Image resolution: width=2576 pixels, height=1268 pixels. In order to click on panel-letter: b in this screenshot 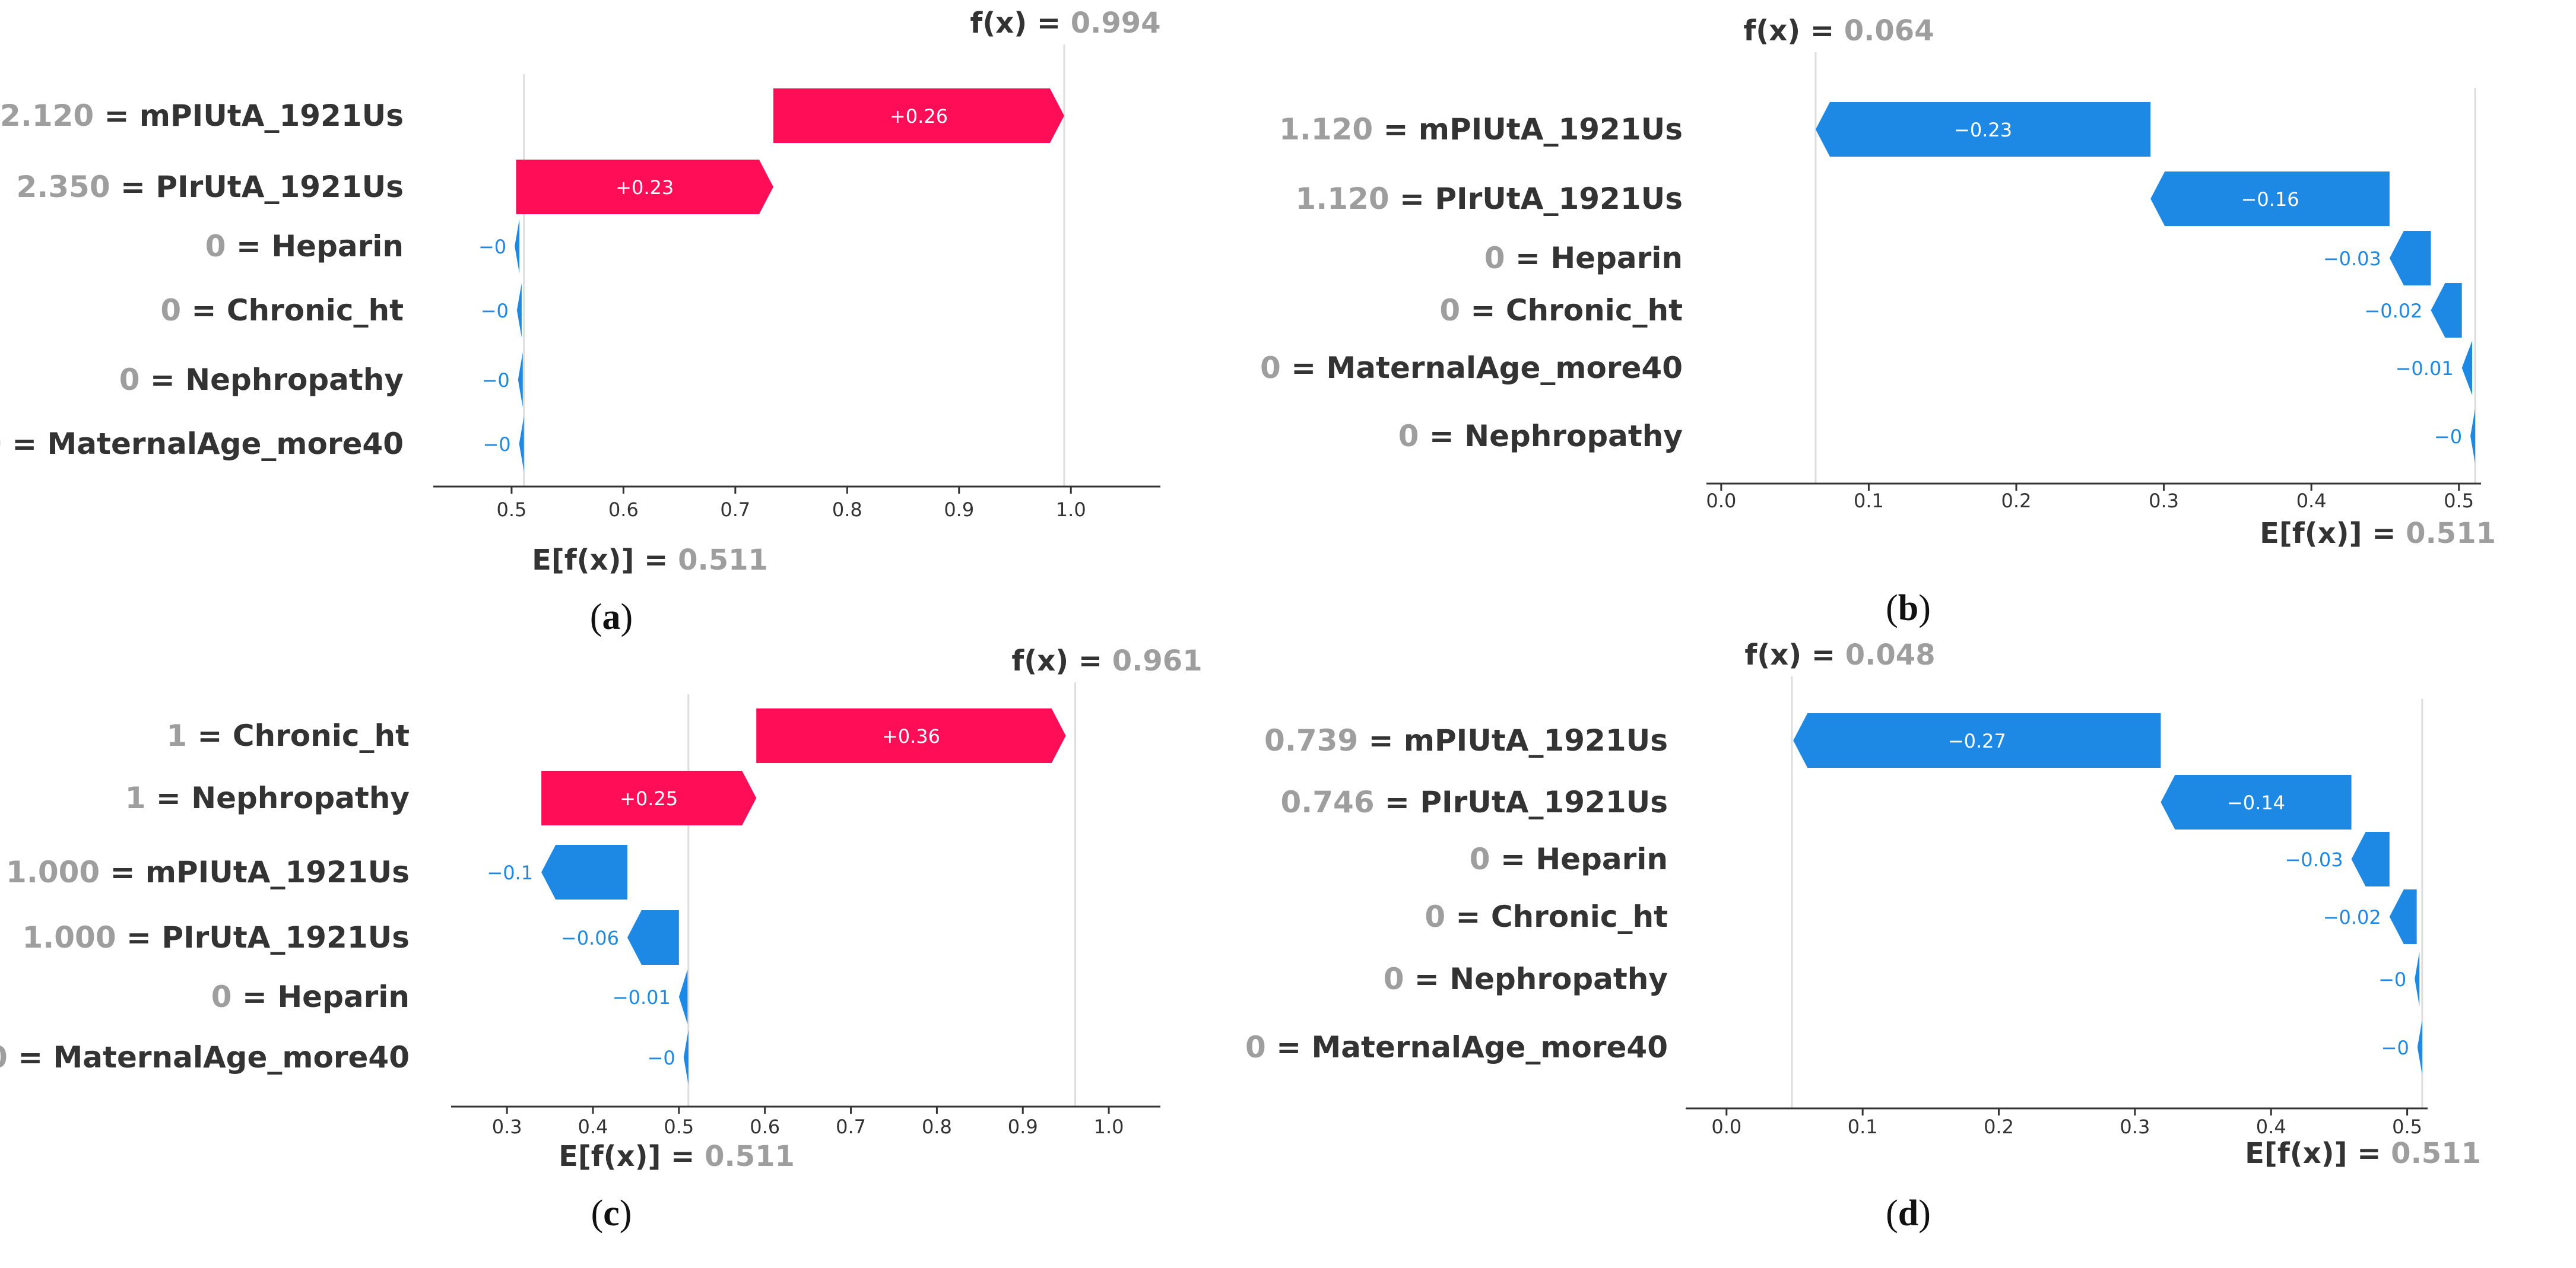, I will do `click(1908, 608)`.